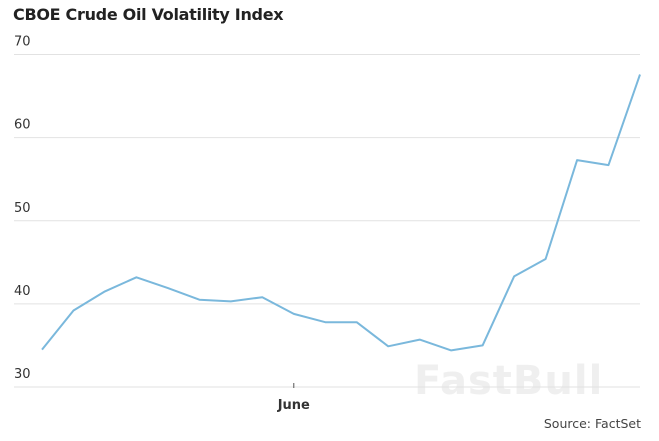 Image resolution: width=659 pixels, height=441 pixels. Describe the element at coordinates (509, 381) in the screenshot. I see `watermark-logo: FastBull` at that location.